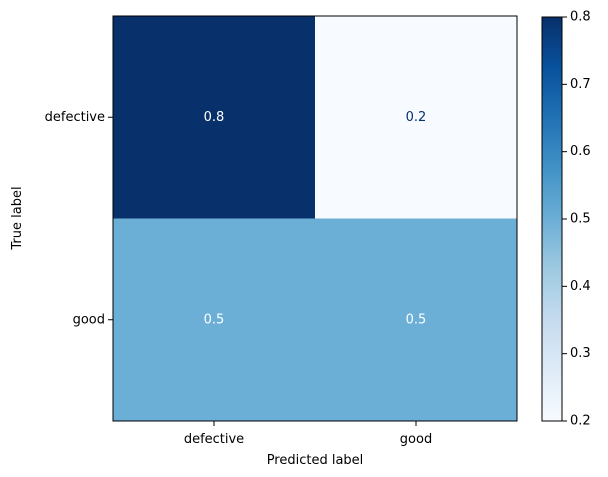 The height and width of the screenshot is (477, 608). What do you see at coordinates (580, 421) in the screenshot?
I see `colorbar-tick-label: 0.2` at bounding box center [580, 421].